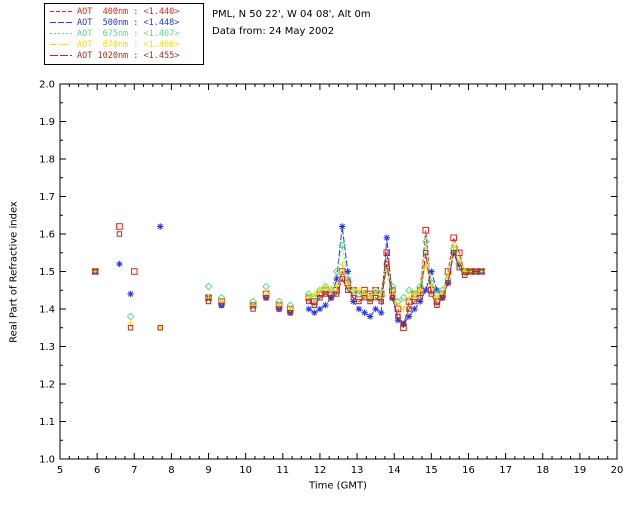 This screenshot has width=640, height=512. I want to click on legend-label: AOT 675nm : <1.467>, so click(128, 33).